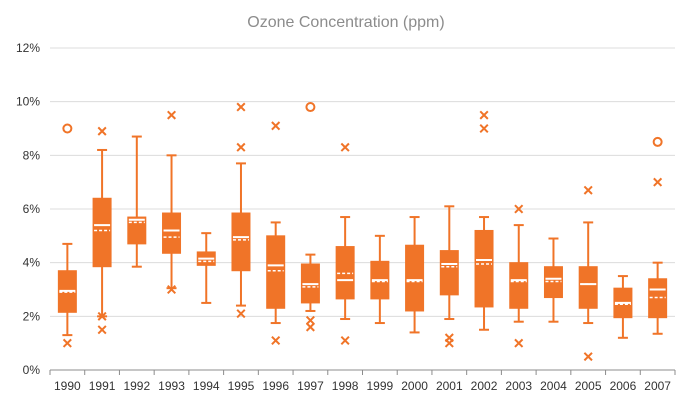 The height and width of the screenshot is (409, 693). What do you see at coordinates (623, 386) in the screenshot?
I see `x-tick-label: 2006` at bounding box center [623, 386].